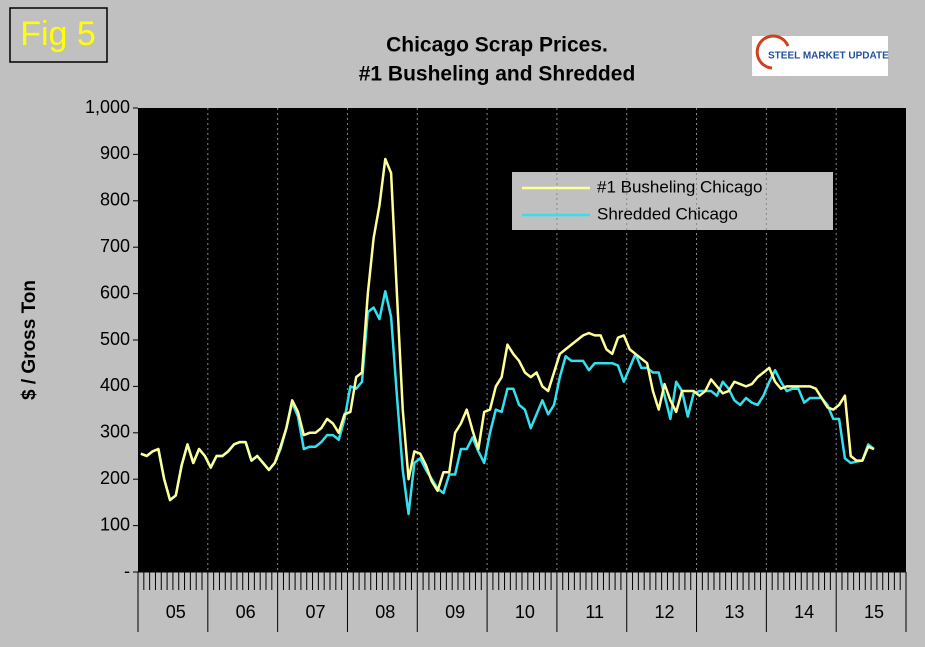  What do you see at coordinates (497, 45) in the screenshot?
I see `chart-title: Chicago Scrap Prices.` at bounding box center [497, 45].